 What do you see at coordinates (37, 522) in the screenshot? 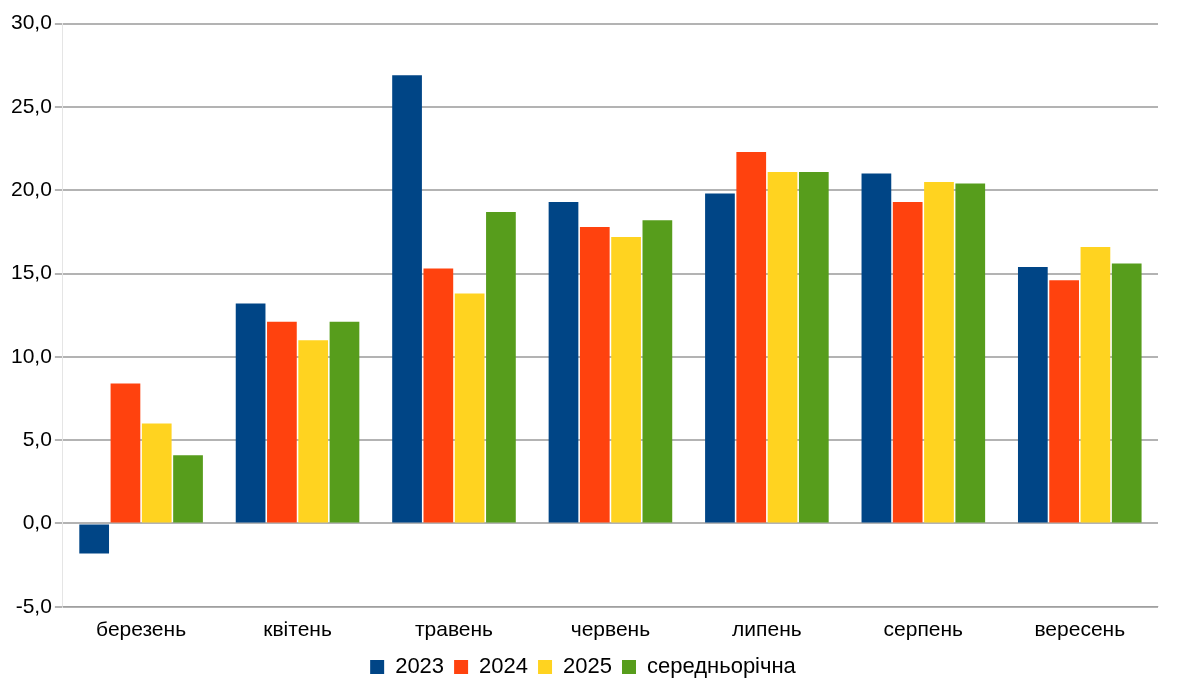
I see `y-tick-label: 0,0` at bounding box center [37, 522].